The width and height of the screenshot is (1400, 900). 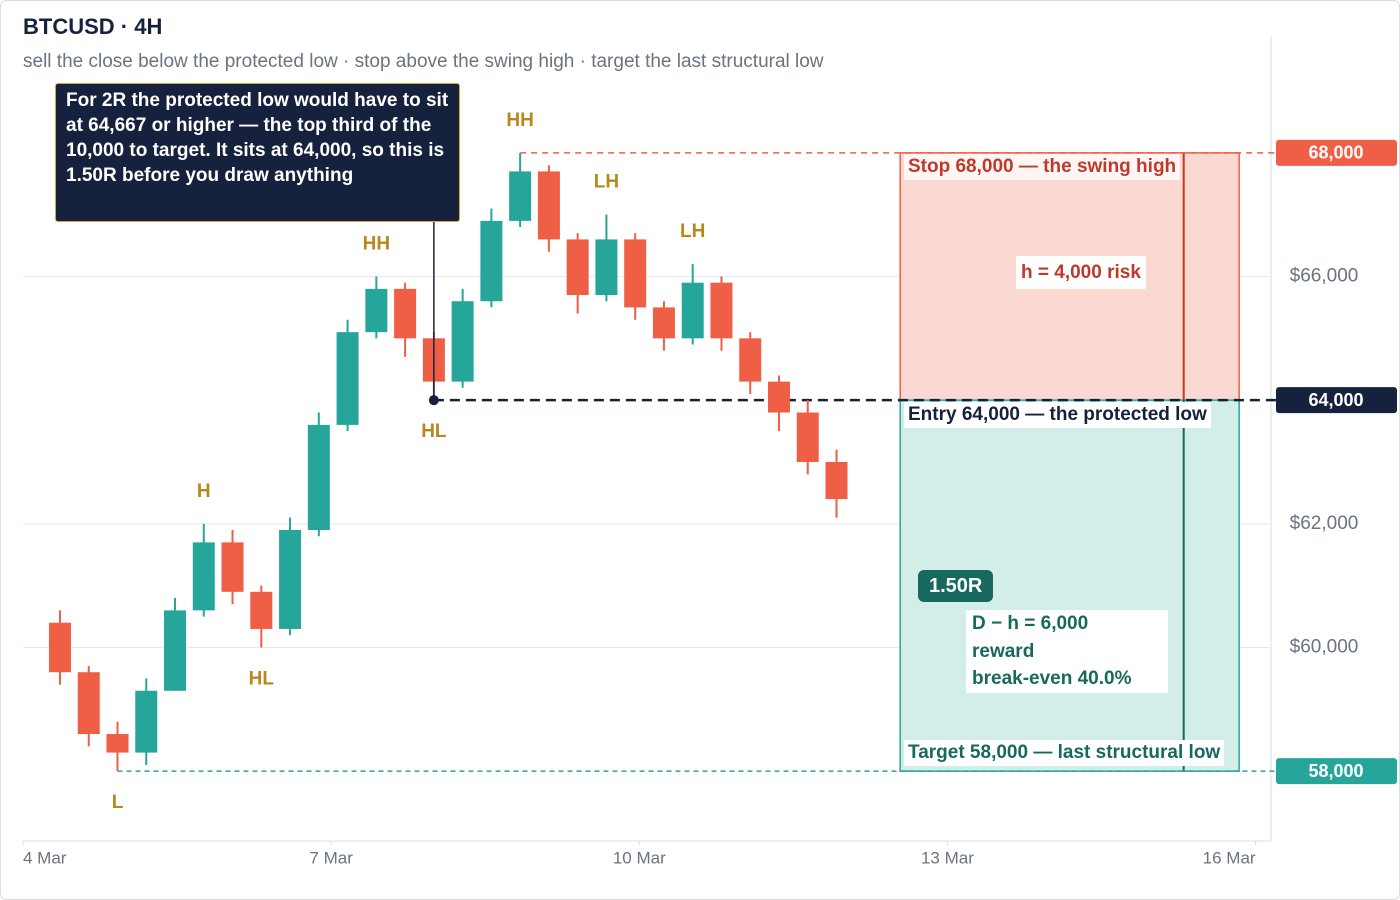 What do you see at coordinates (639, 857) in the screenshot?
I see `x-tick-label: 10 Mar` at bounding box center [639, 857].